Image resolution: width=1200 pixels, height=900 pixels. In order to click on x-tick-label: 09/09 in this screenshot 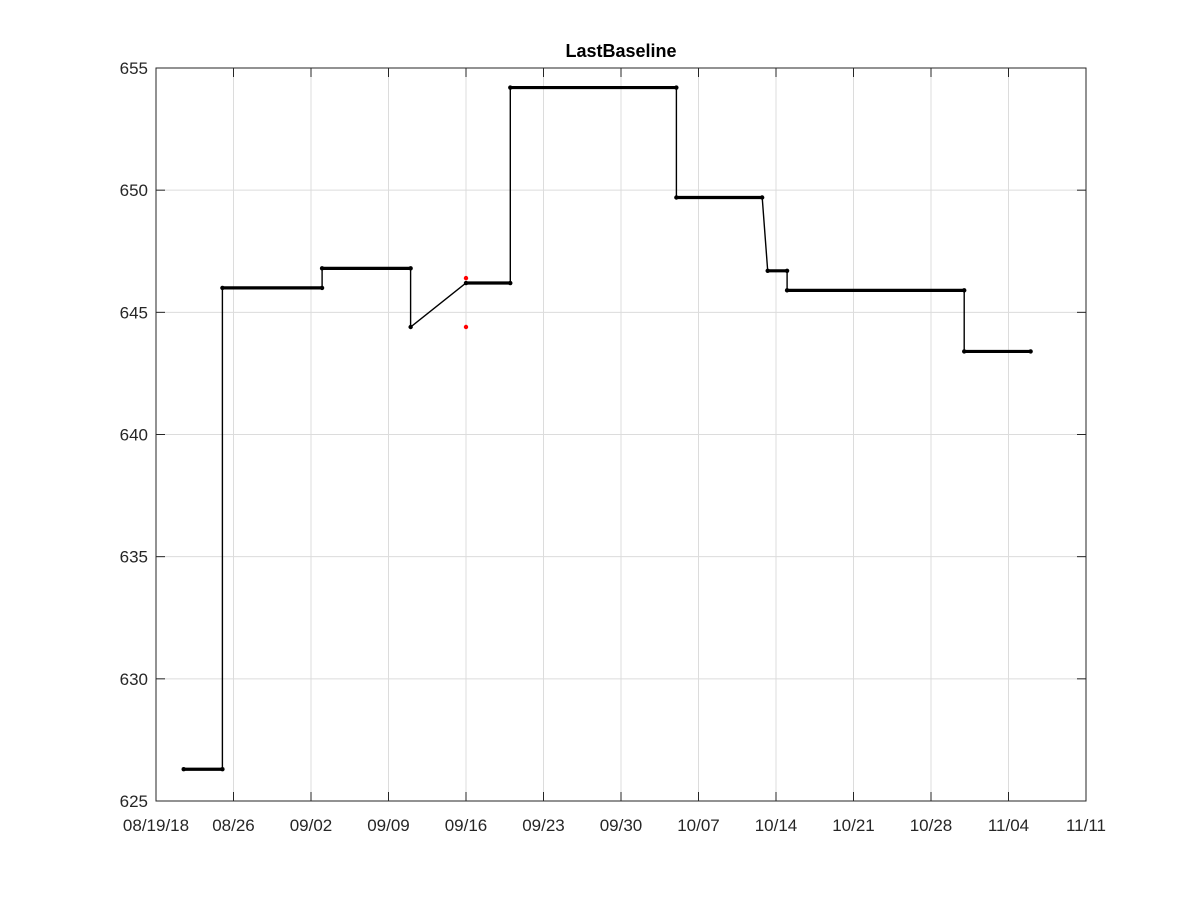, I will do `click(388, 825)`.